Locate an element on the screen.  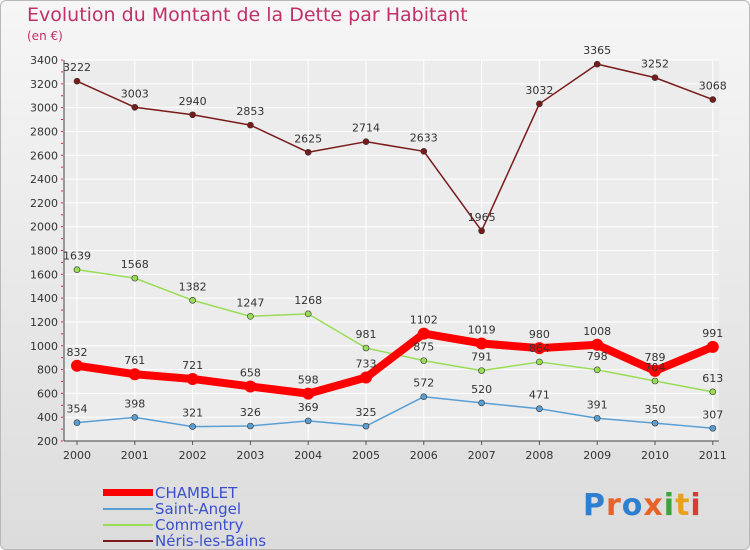
data-label-n-ris-les-bains: 3032 is located at coordinates (539, 90).